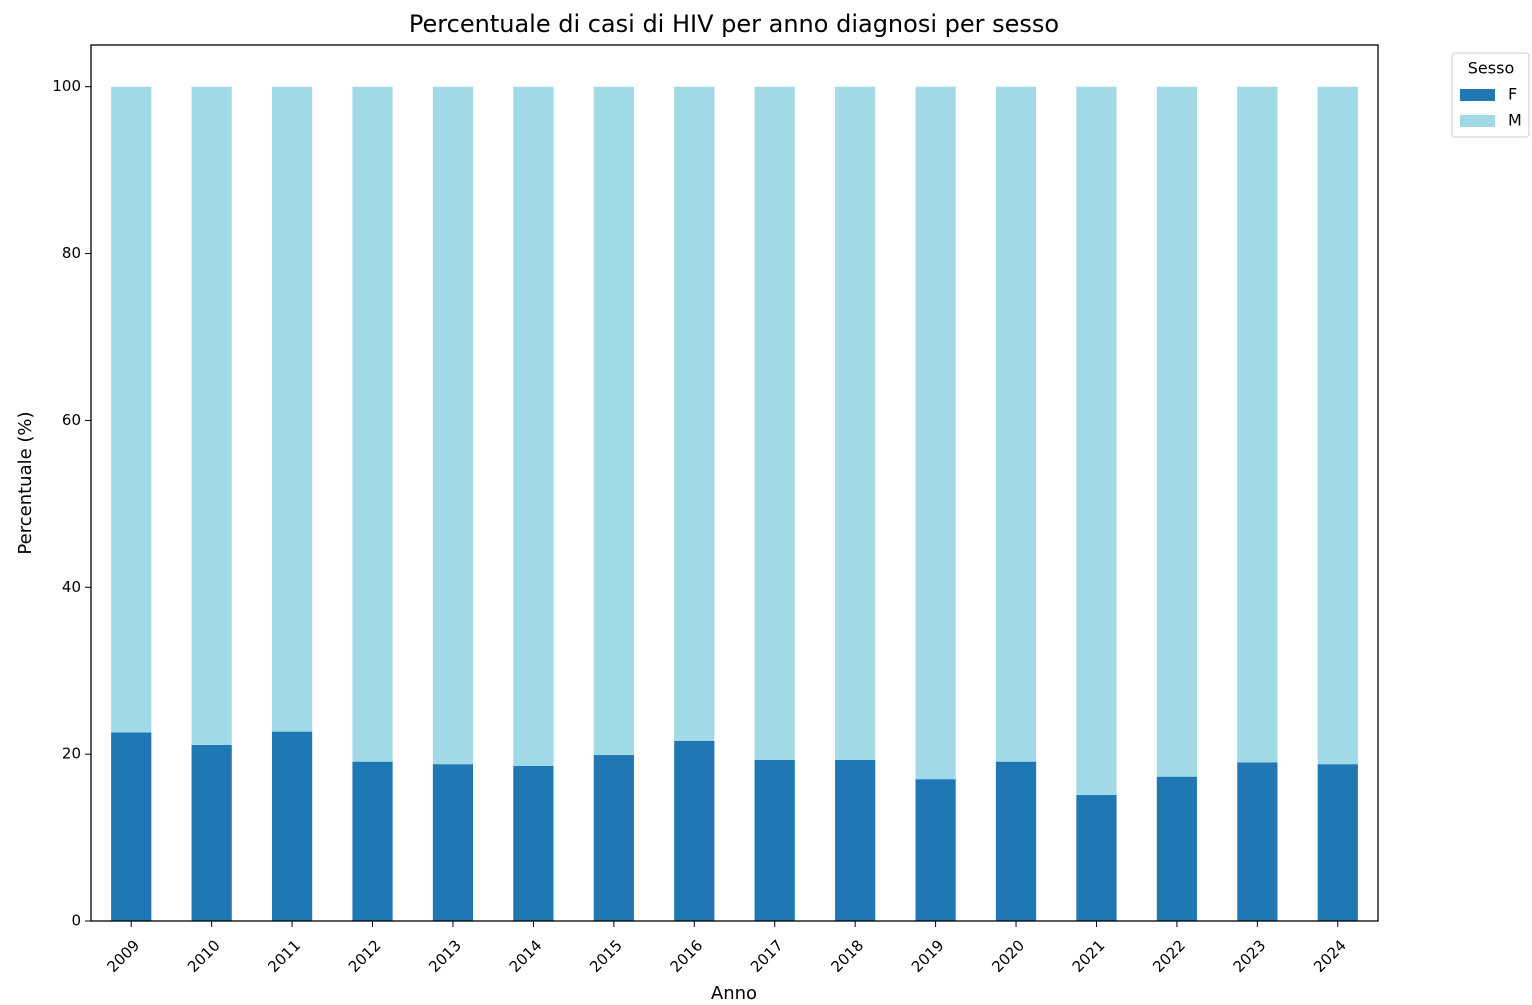 Image resolution: width=1532 pixels, height=1005 pixels. I want to click on x-tick-label: 2009, so click(123, 956).